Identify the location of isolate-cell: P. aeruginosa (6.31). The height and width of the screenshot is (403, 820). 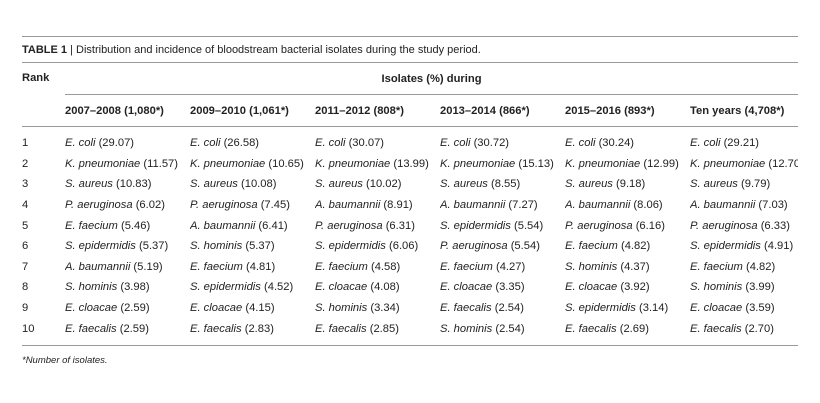
(377, 225).